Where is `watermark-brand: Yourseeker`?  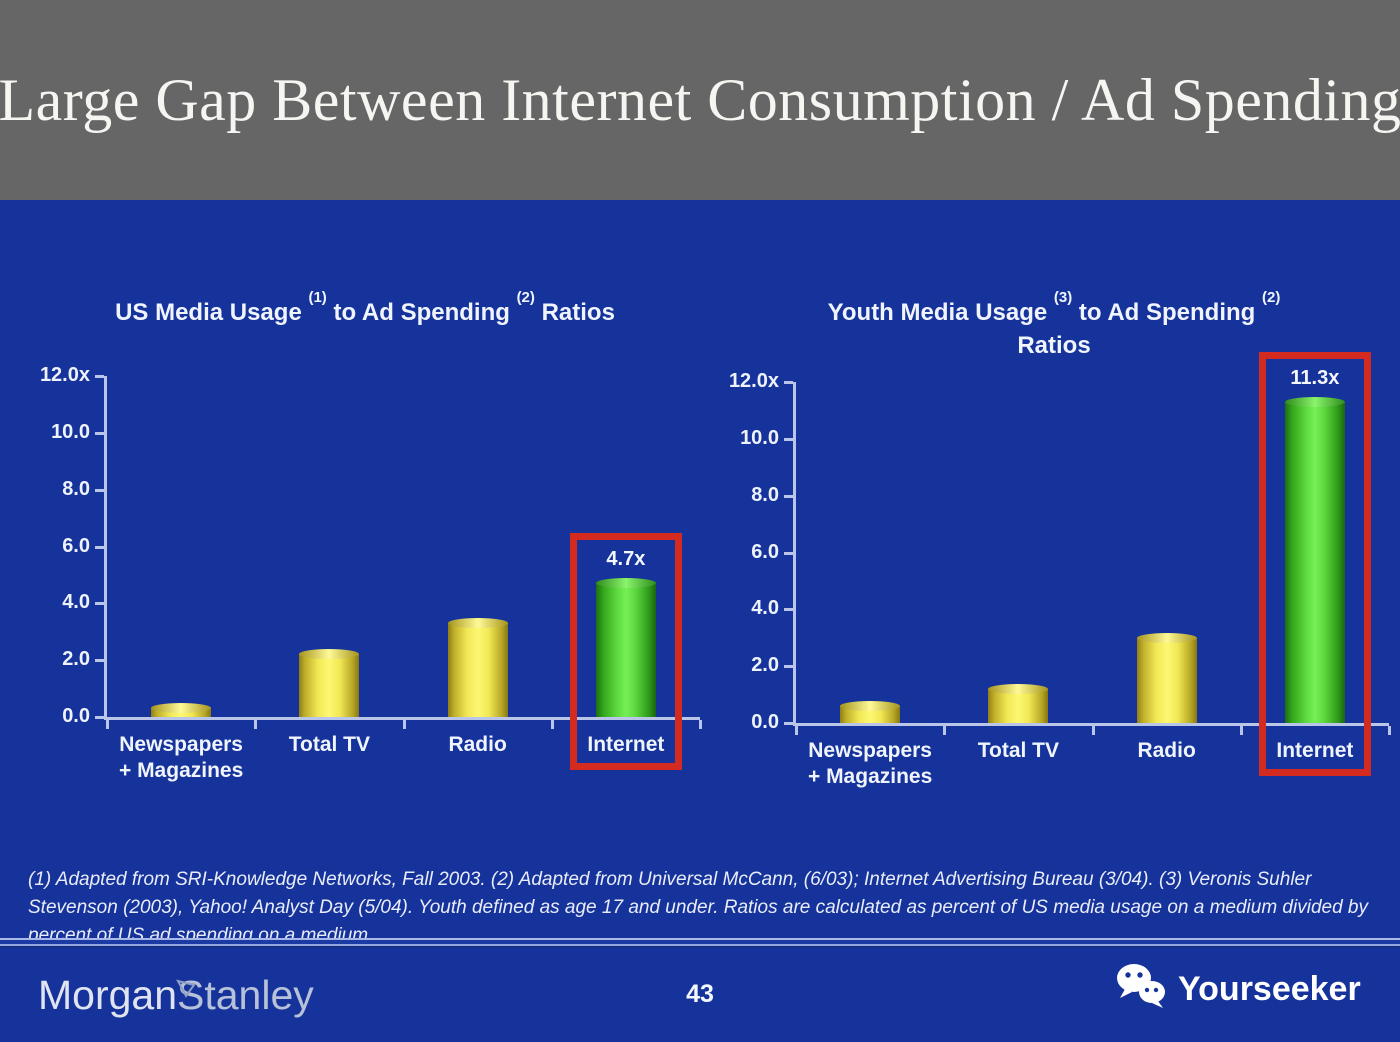
watermark-brand: Yourseeker is located at coordinates (1237, 989).